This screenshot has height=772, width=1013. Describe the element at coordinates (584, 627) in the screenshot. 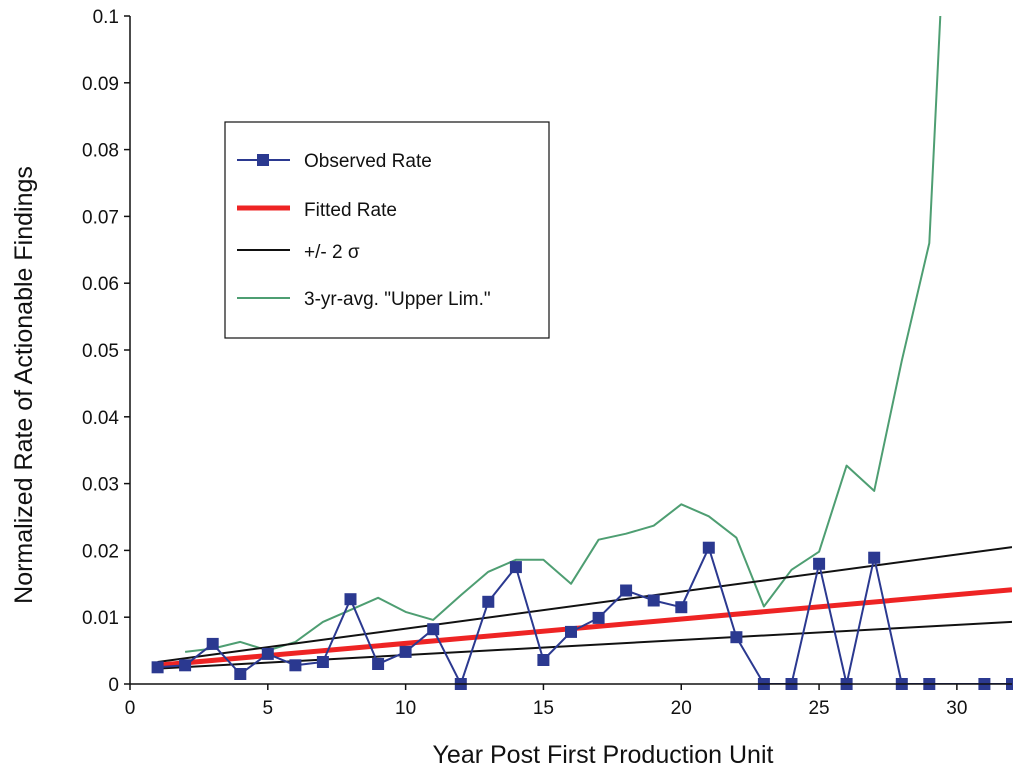

I see `series-line-fitted-rate` at that location.